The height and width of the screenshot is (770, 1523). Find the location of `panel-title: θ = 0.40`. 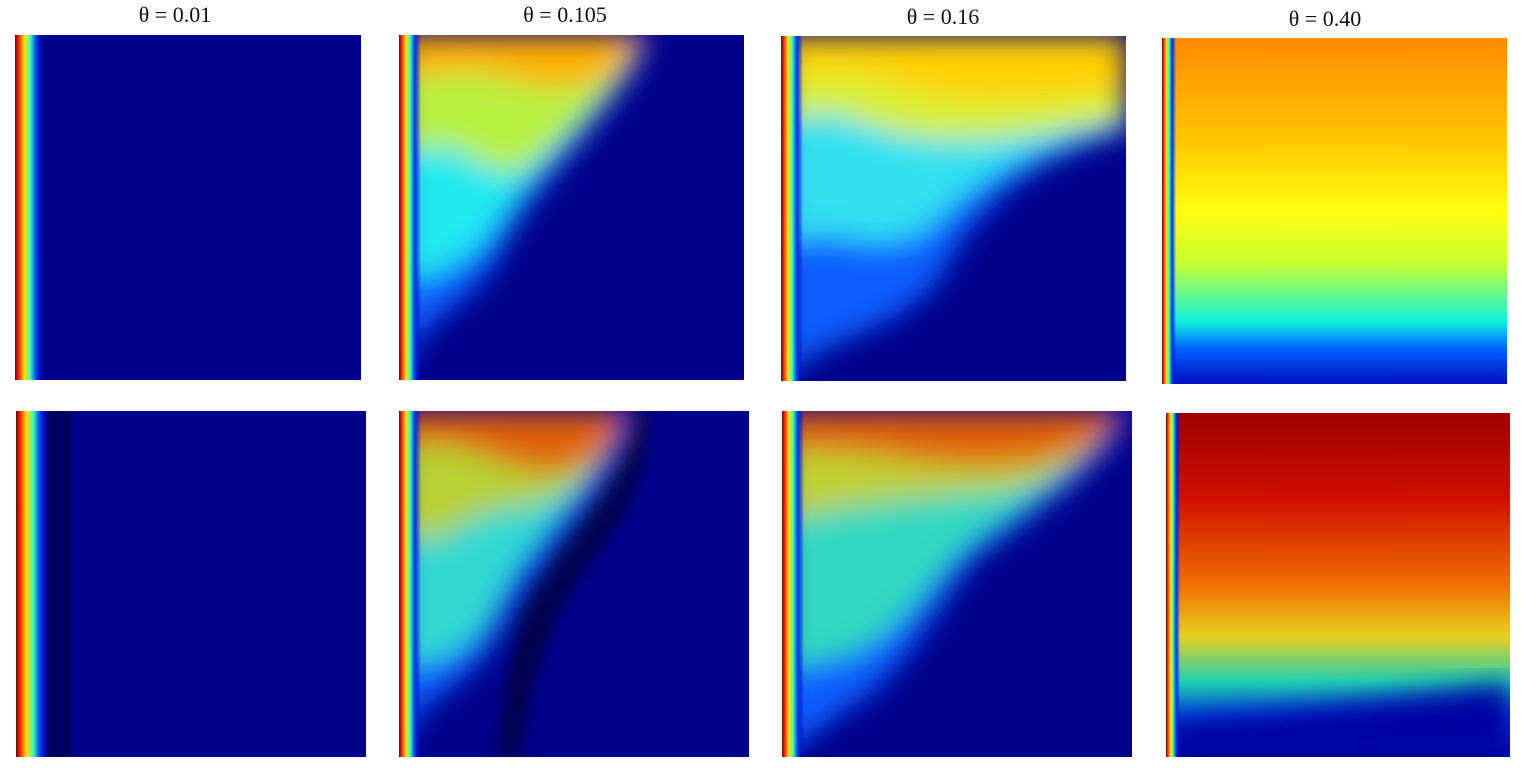

panel-title: θ = 0.40 is located at coordinates (1325, 18).